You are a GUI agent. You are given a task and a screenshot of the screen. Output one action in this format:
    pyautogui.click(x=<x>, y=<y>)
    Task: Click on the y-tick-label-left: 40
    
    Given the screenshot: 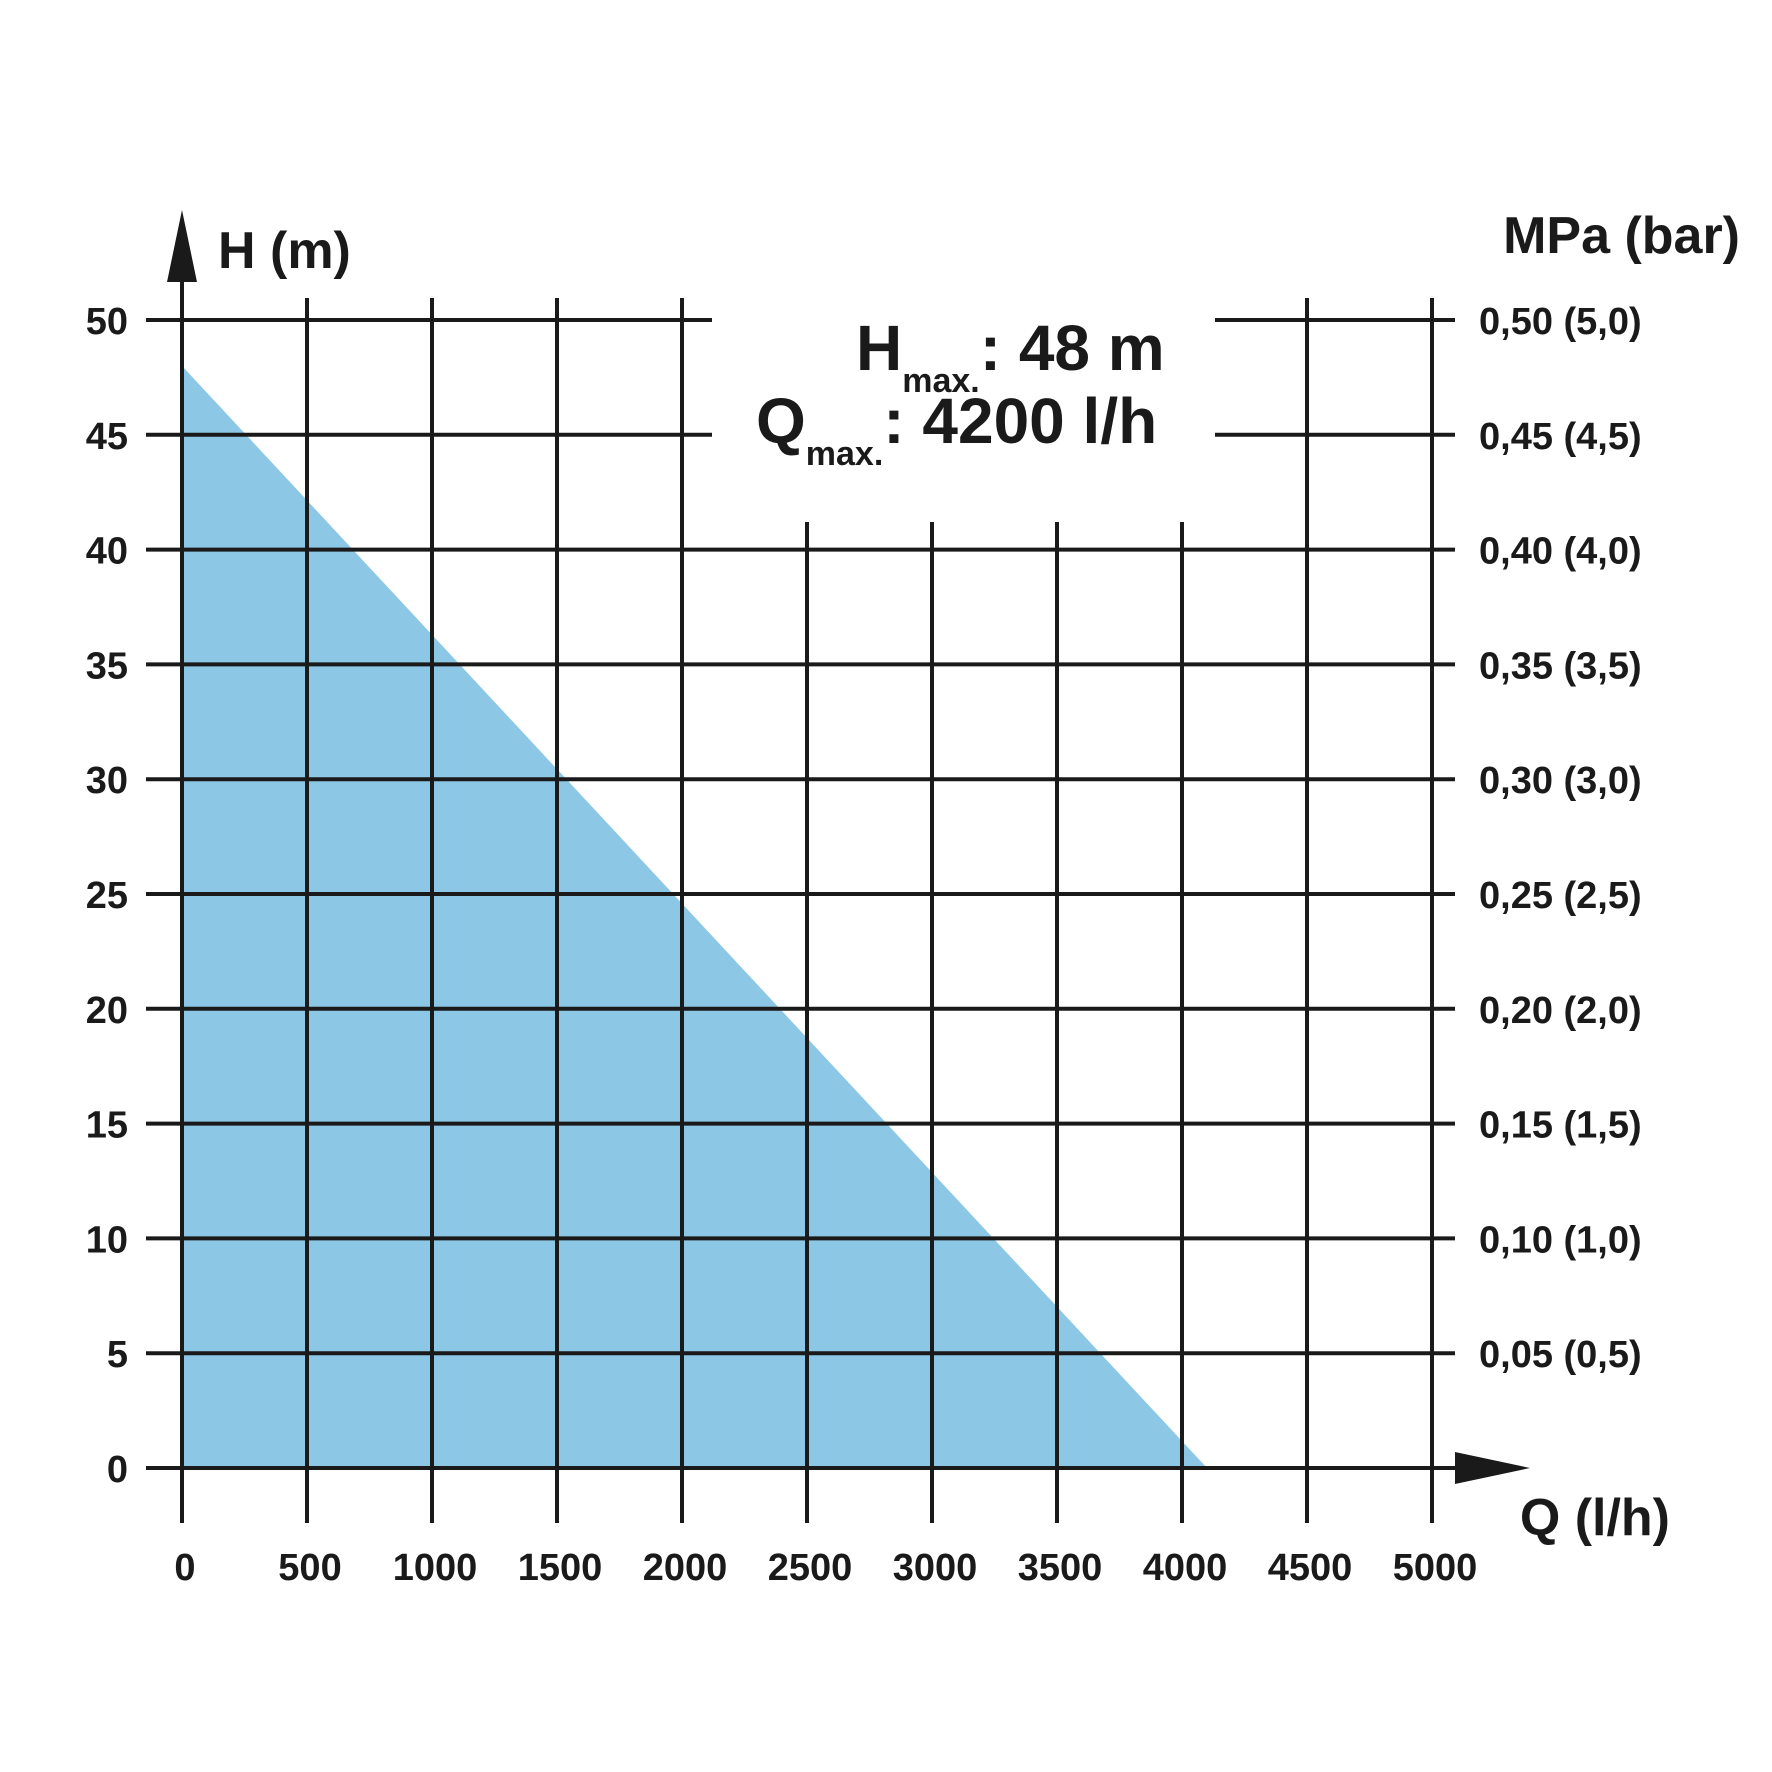 What is the action you would take?
    pyautogui.click(x=107, y=552)
    